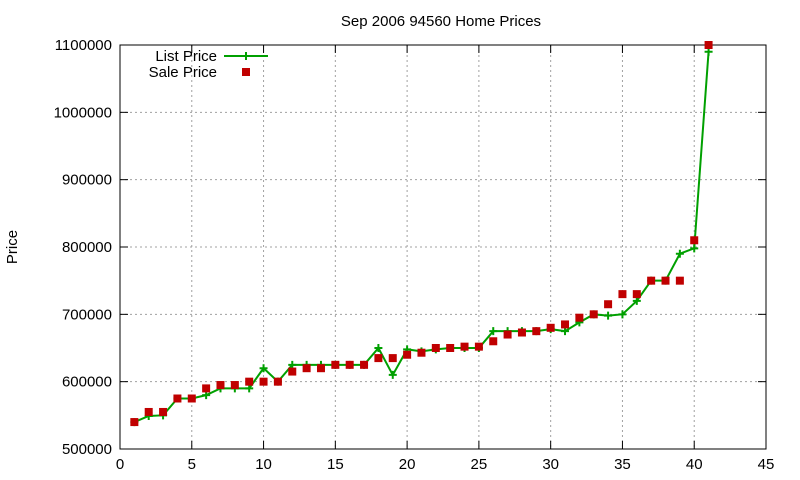 This screenshot has width=800, height=480. Describe the element at coordinates (87, 247) in the screenshot. I see `y-tick-label: 800000` at that location.